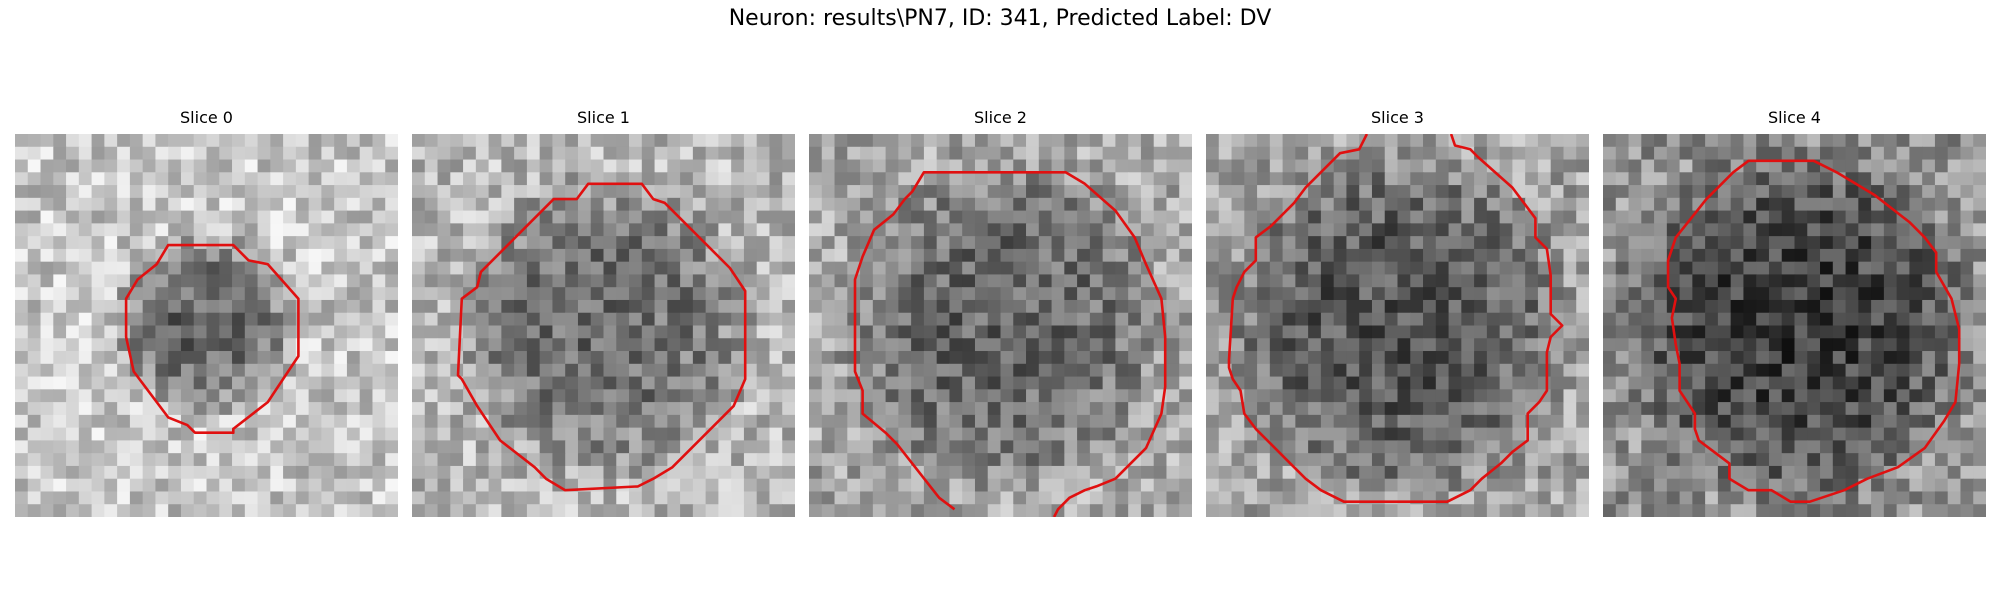 The image size is (2000, 600). Describe the element at coordinates (1000, 117) in the screenshot. I see `panel-title-slice-2: Slice 2` at that location.